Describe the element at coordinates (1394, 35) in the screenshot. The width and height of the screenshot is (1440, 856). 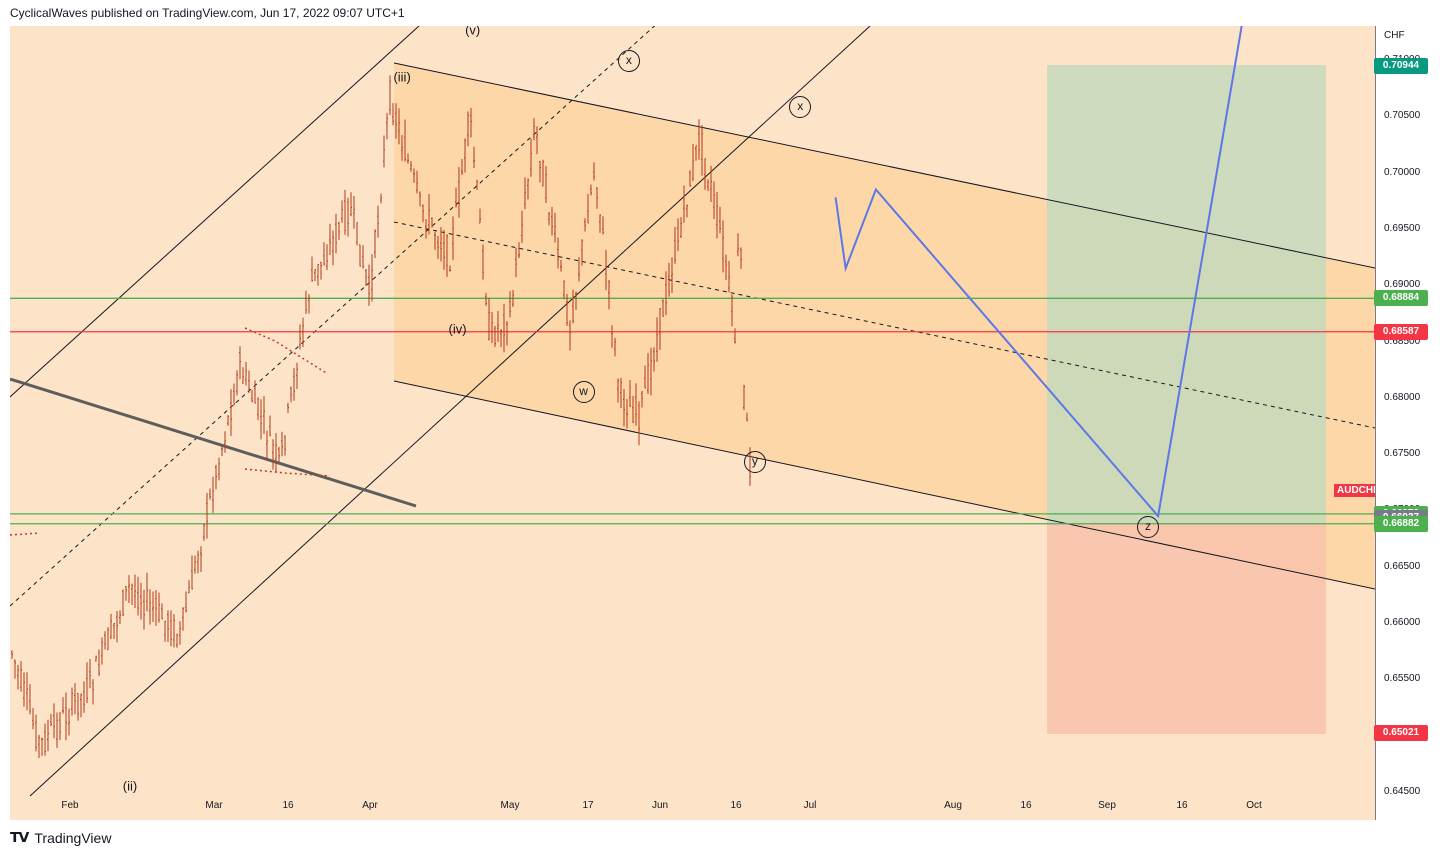
I see `currency-label: CHF` at that location.